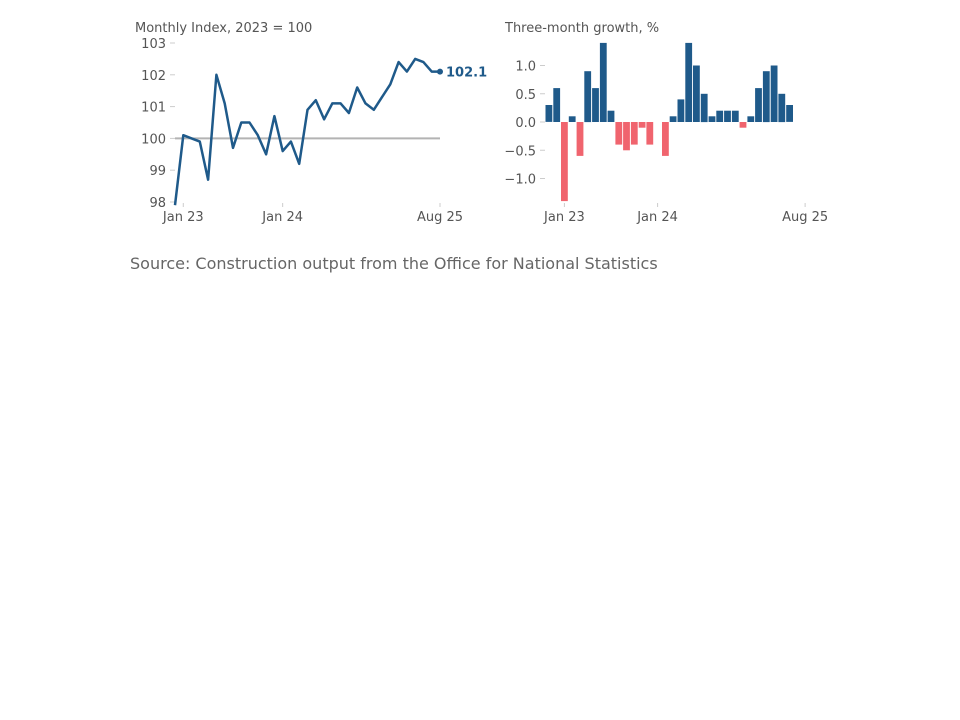 This screenshot has height=720, width=960. What do you see at coordinates (520, 180) in the screenshot?
I see `y-tick-label: −1.0` at bounding box center [520, 180].